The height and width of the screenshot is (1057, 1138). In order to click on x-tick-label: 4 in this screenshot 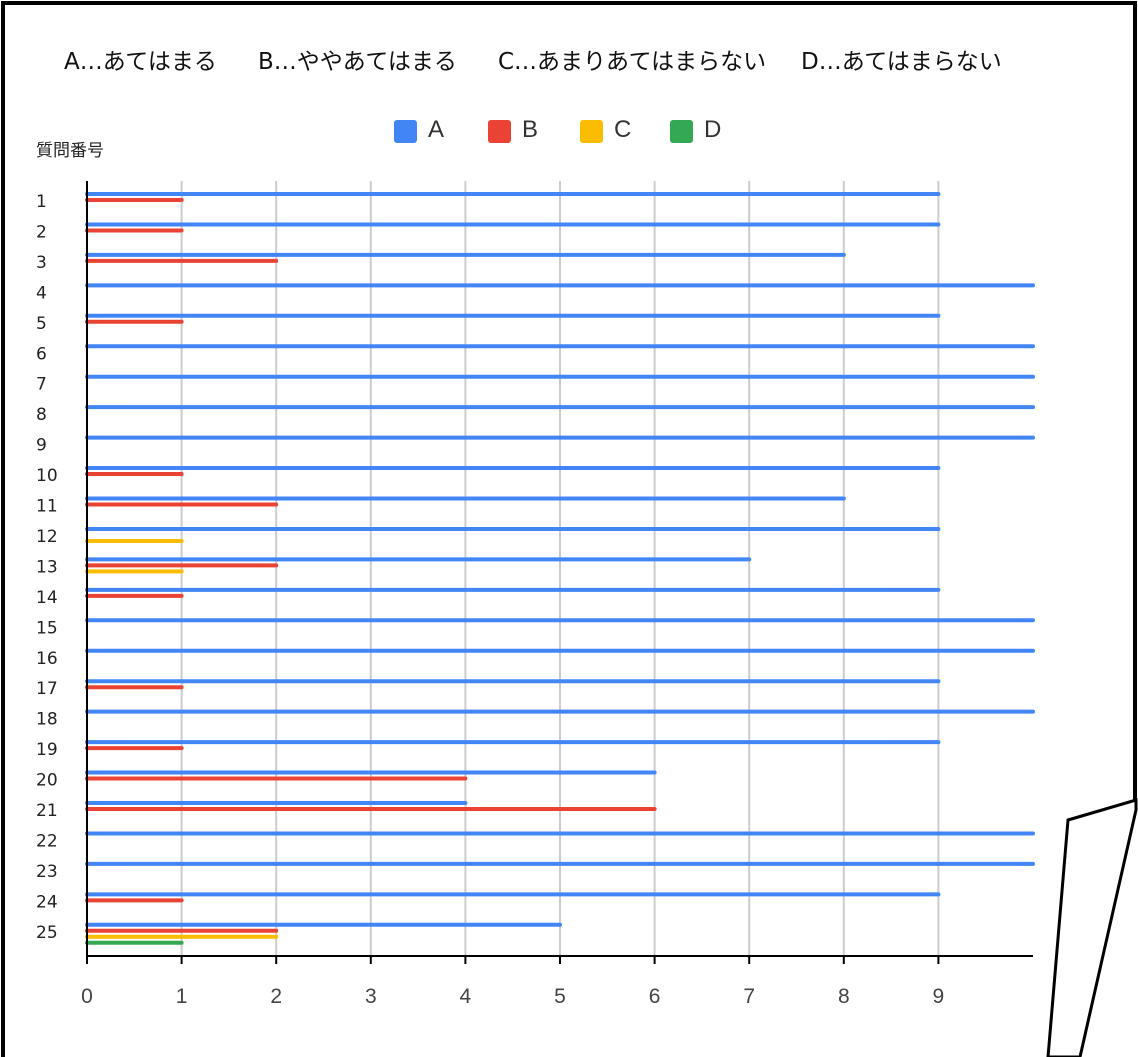, I will do `click(466, 996)`.